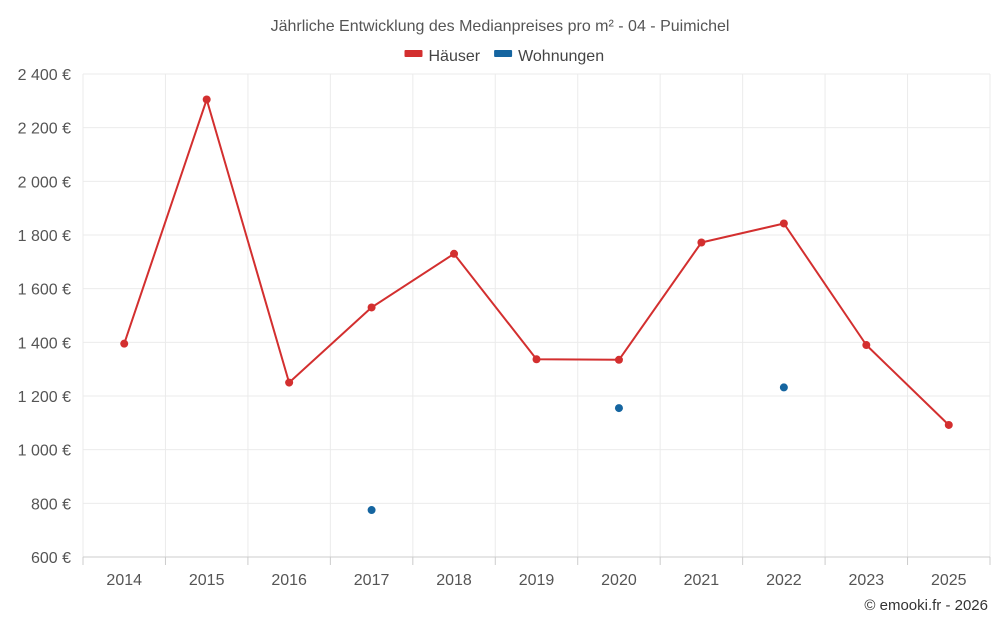  What do you see at coordinates (44, 343) in the screenshot?
I see `y-tick-label: 1 400 €` at bounding box center [44, 343].